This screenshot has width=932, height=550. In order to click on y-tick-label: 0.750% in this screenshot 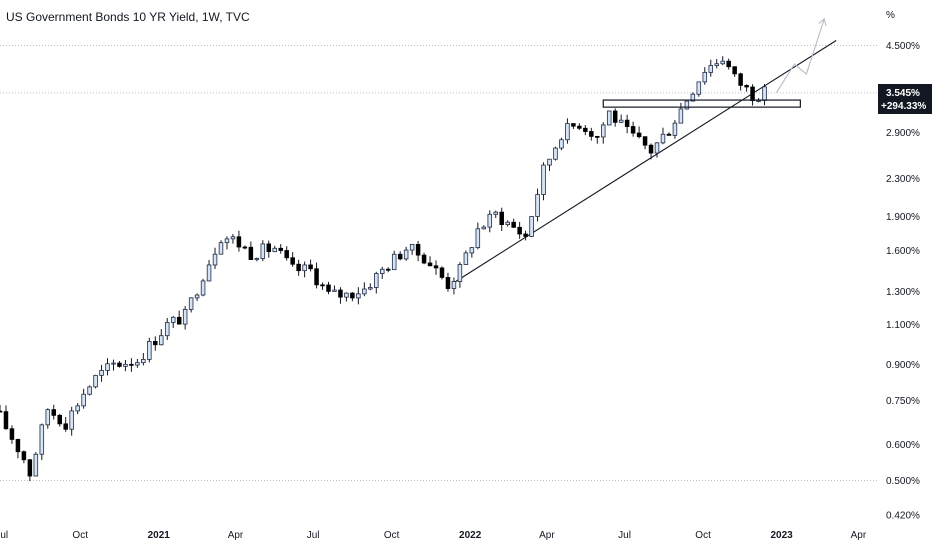, I will do `click(903, 401)`.